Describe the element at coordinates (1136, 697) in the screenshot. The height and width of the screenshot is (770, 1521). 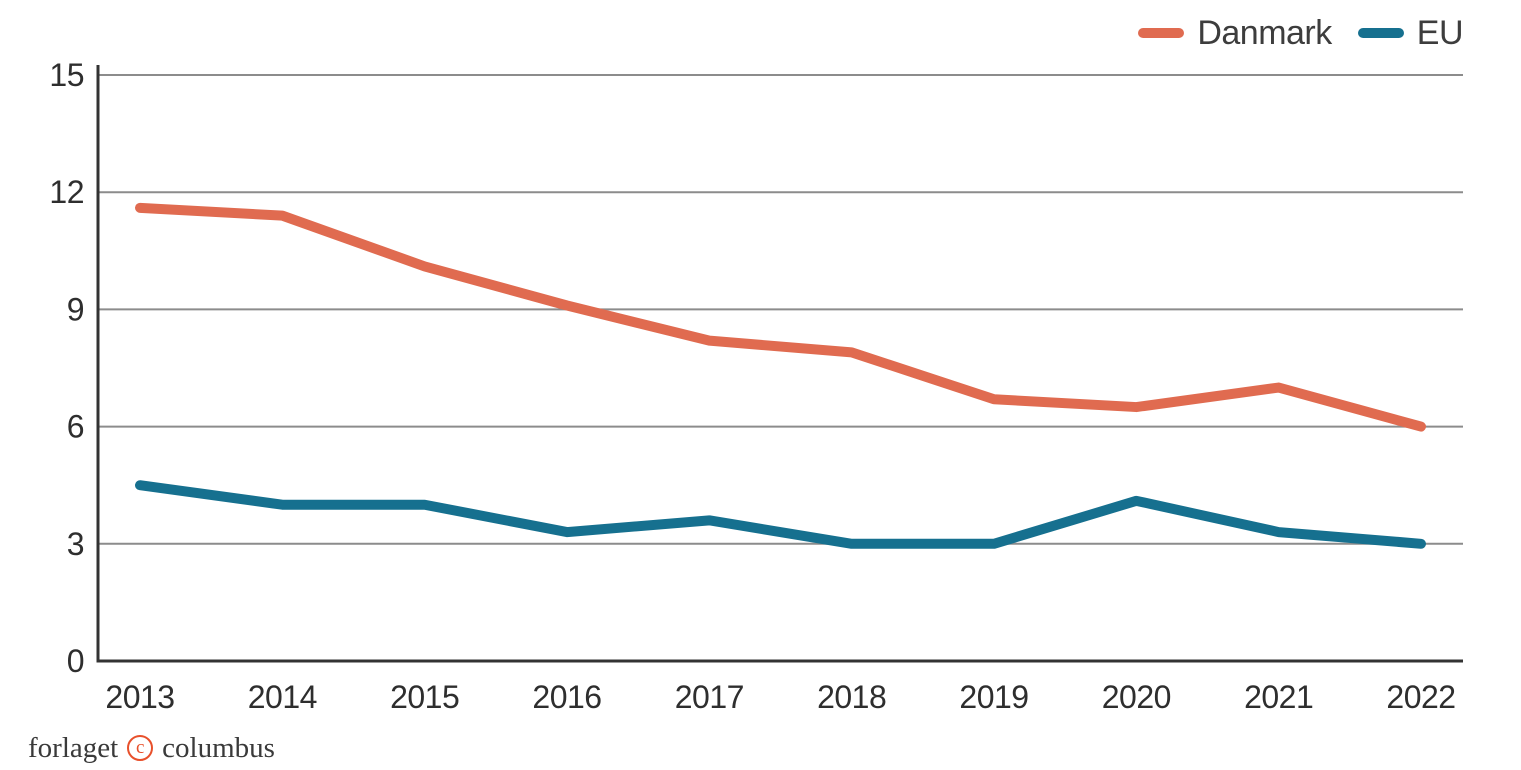
I see `x-tick-label-2020: 2020` at that location.